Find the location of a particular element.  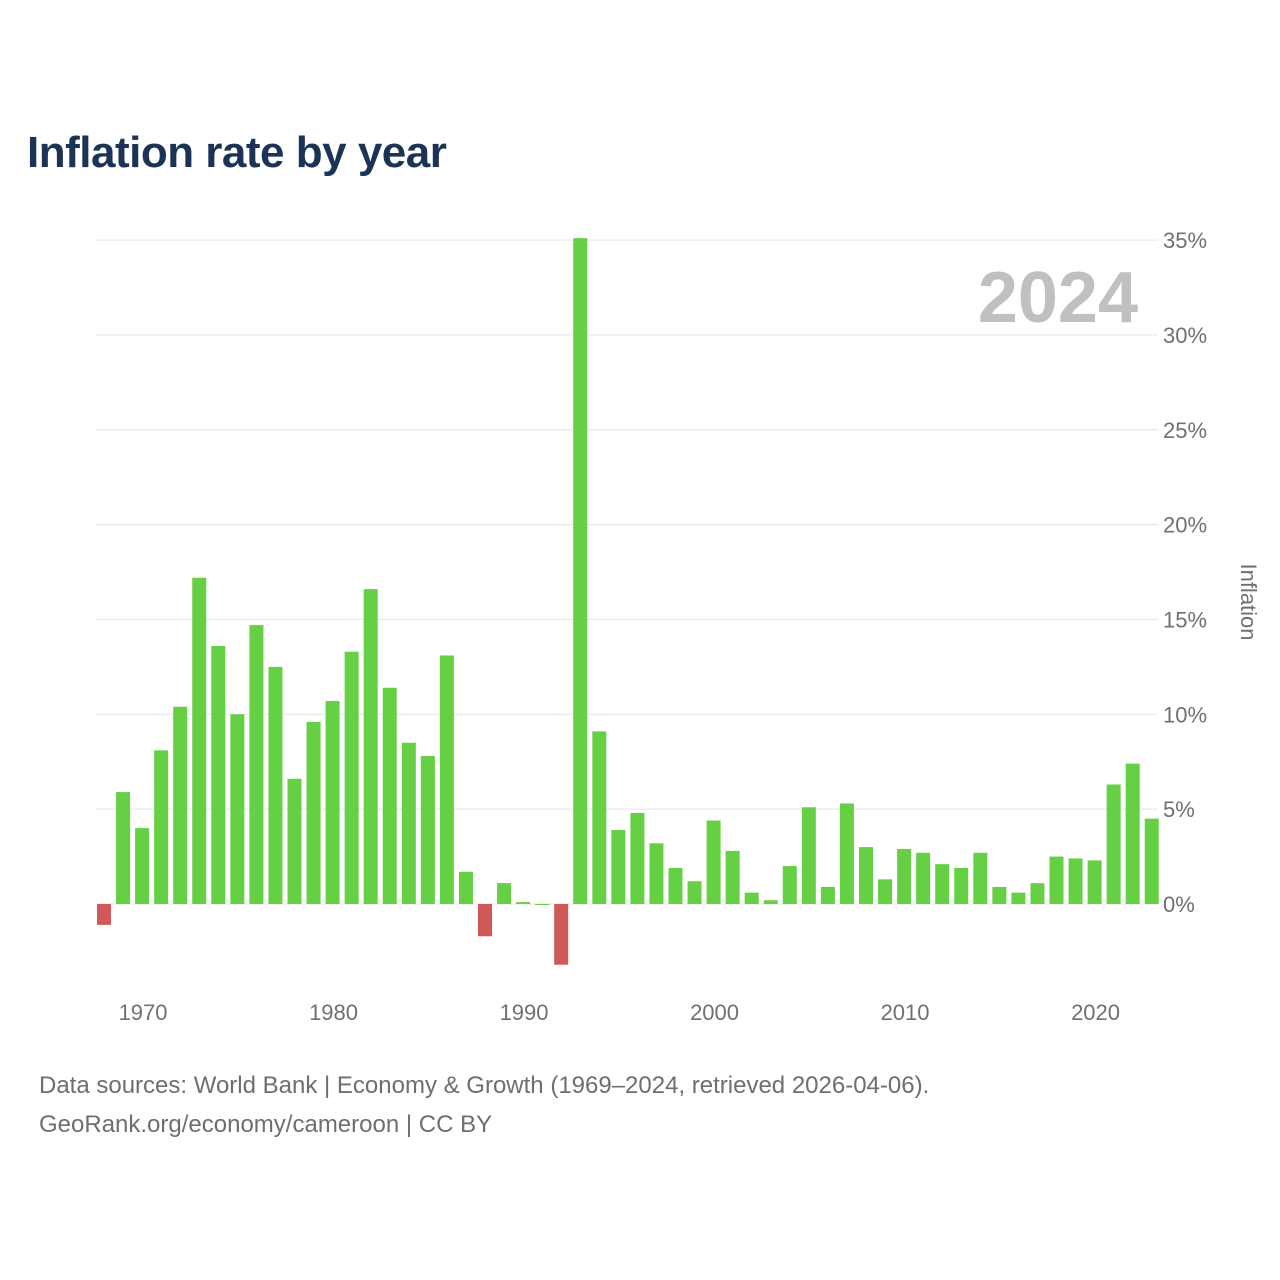

bar-1970 is located at coordinates (123, 848).